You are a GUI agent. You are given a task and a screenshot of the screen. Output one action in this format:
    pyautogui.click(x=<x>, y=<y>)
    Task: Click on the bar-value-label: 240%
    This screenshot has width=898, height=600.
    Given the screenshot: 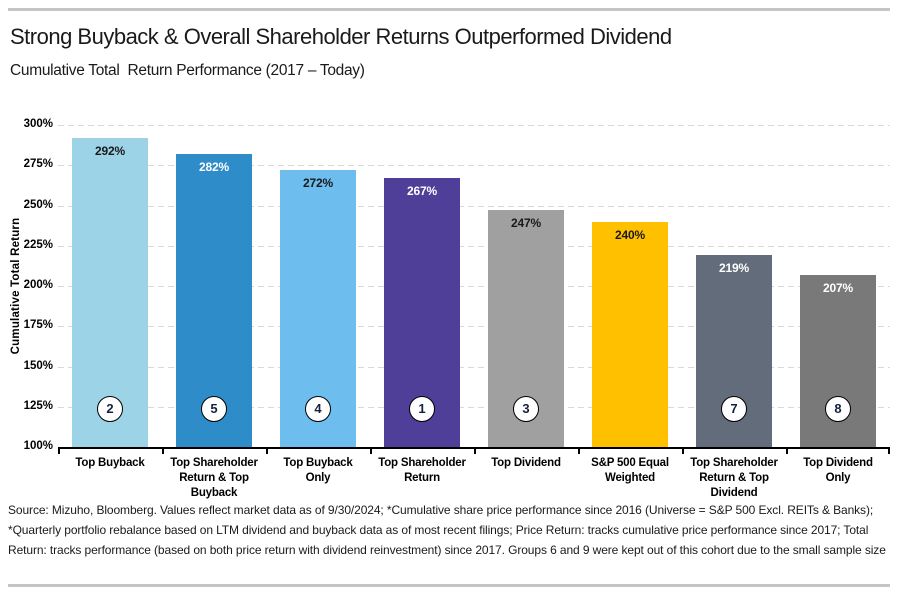 What is the action you would take?
    pyautogui.click(x=630, y=234)
    